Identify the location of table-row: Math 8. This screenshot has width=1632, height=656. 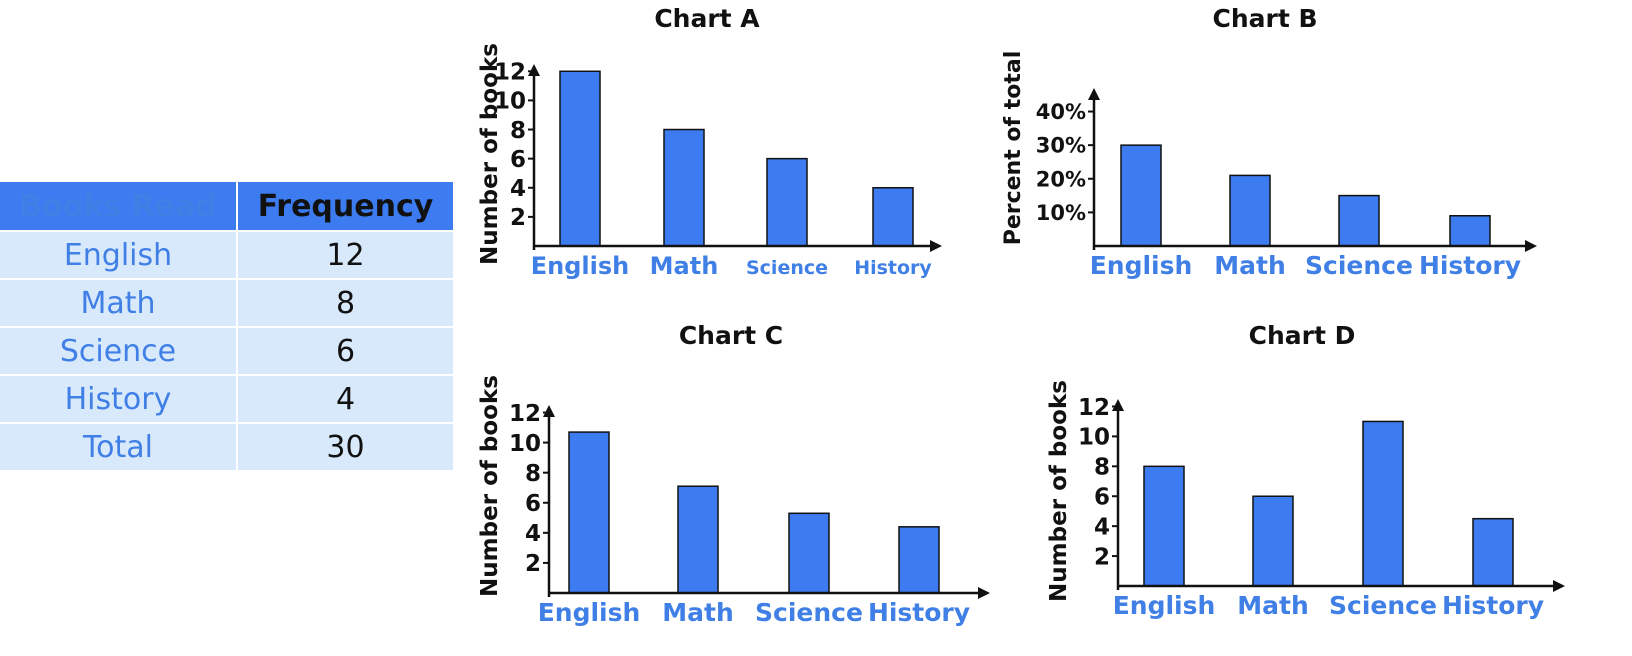
(226, 302).